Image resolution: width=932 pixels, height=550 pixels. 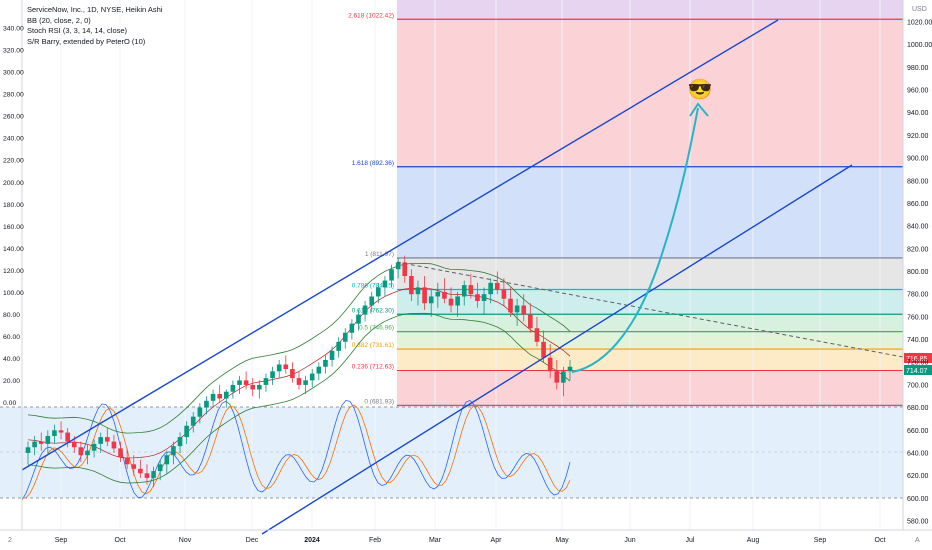 I want to click on left-axis-tick: 120.00, so click(x=13, y=271).